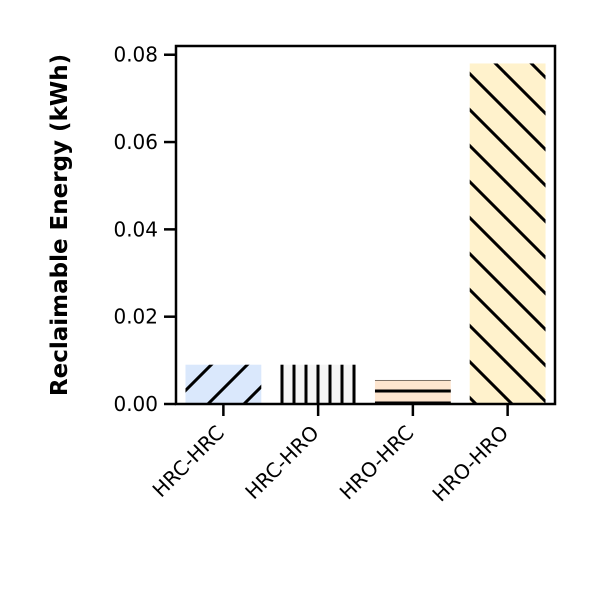  I want to click on y-tick-label: 0.06, so click(135, 142).